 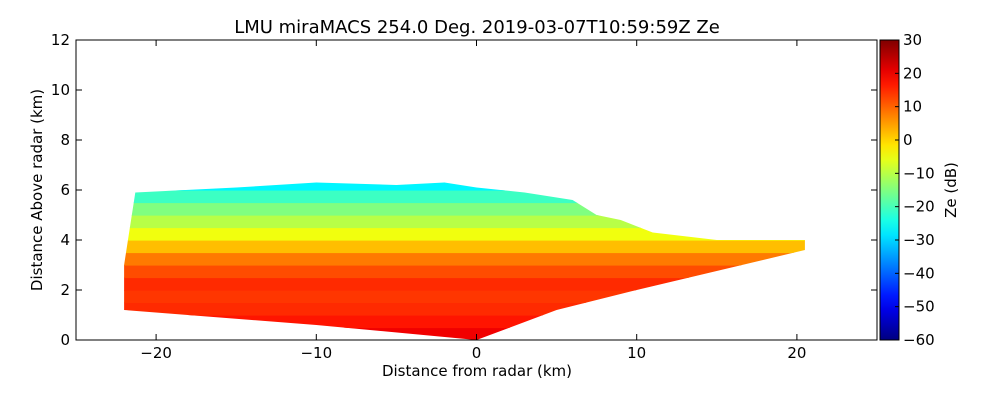 I want to click on colorbar-ticks: −60 −50 −40 −30 −20 −10 0 10 20 30, so click(x=915, y=190).